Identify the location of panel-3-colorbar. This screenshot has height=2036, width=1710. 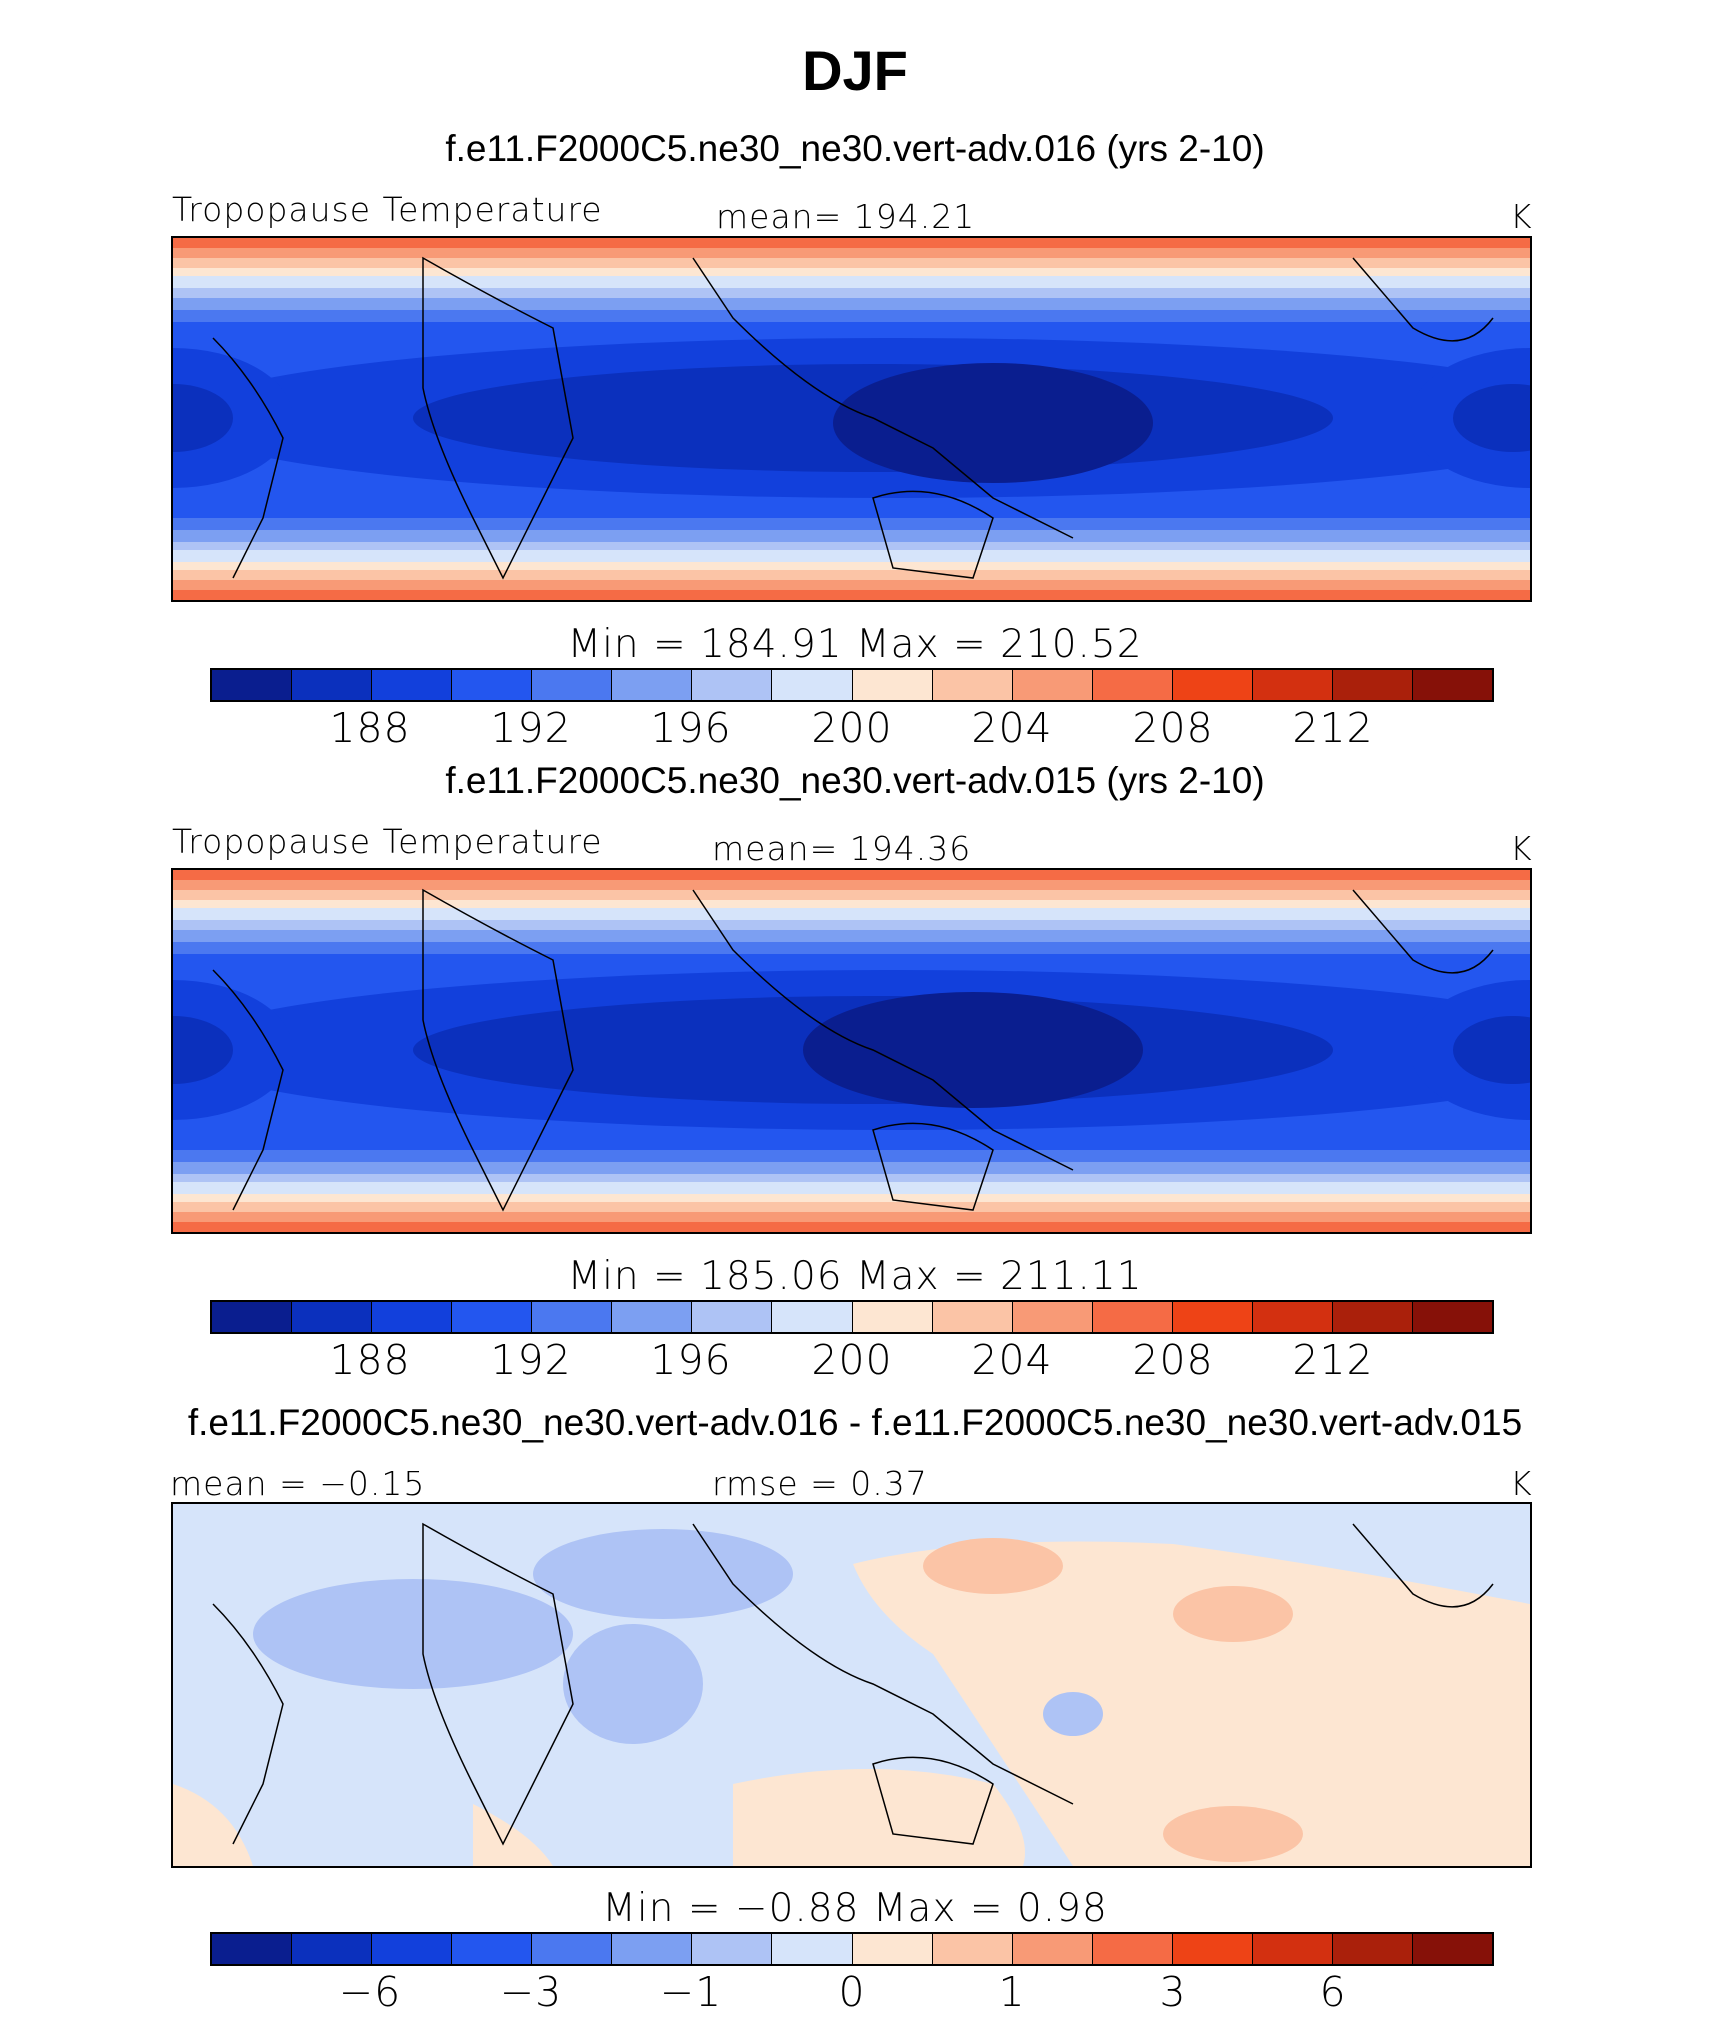
(852, 1949).